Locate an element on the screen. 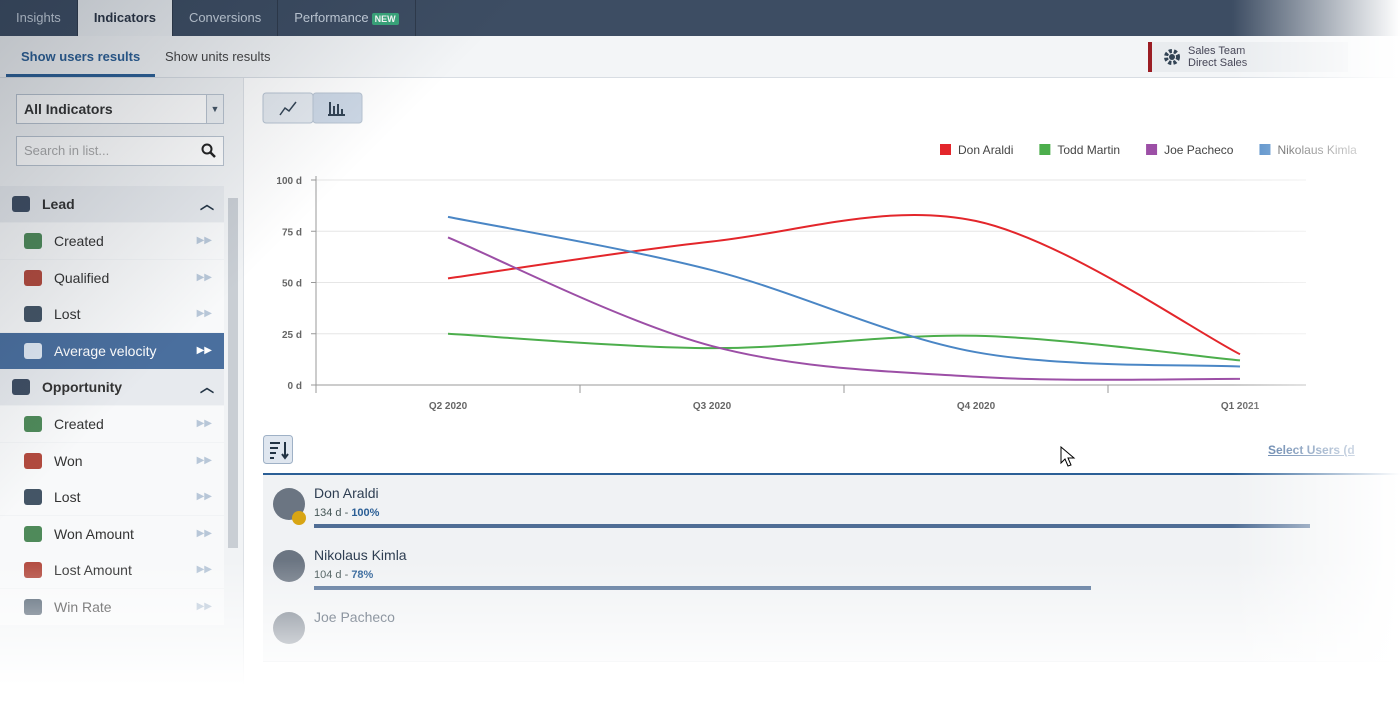 The width and height of the screenshot is (1400, 702). tab-label: Performance is located at coordinates (331, 17).